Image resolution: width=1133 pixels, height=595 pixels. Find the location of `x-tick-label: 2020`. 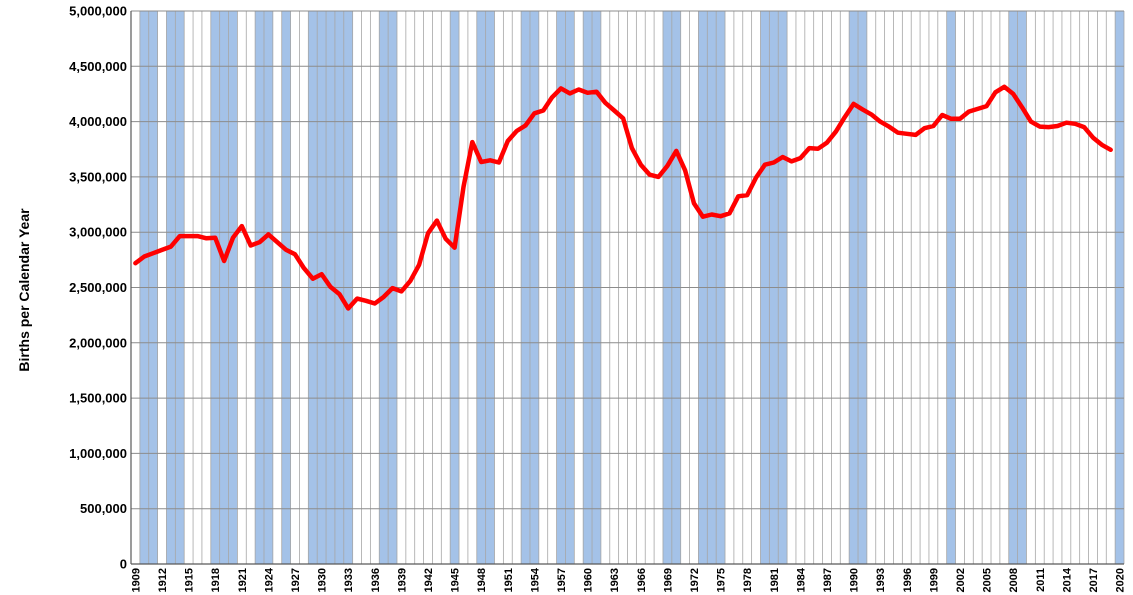

x-tick-label: 2020 is located at coordinates (1121, 580).